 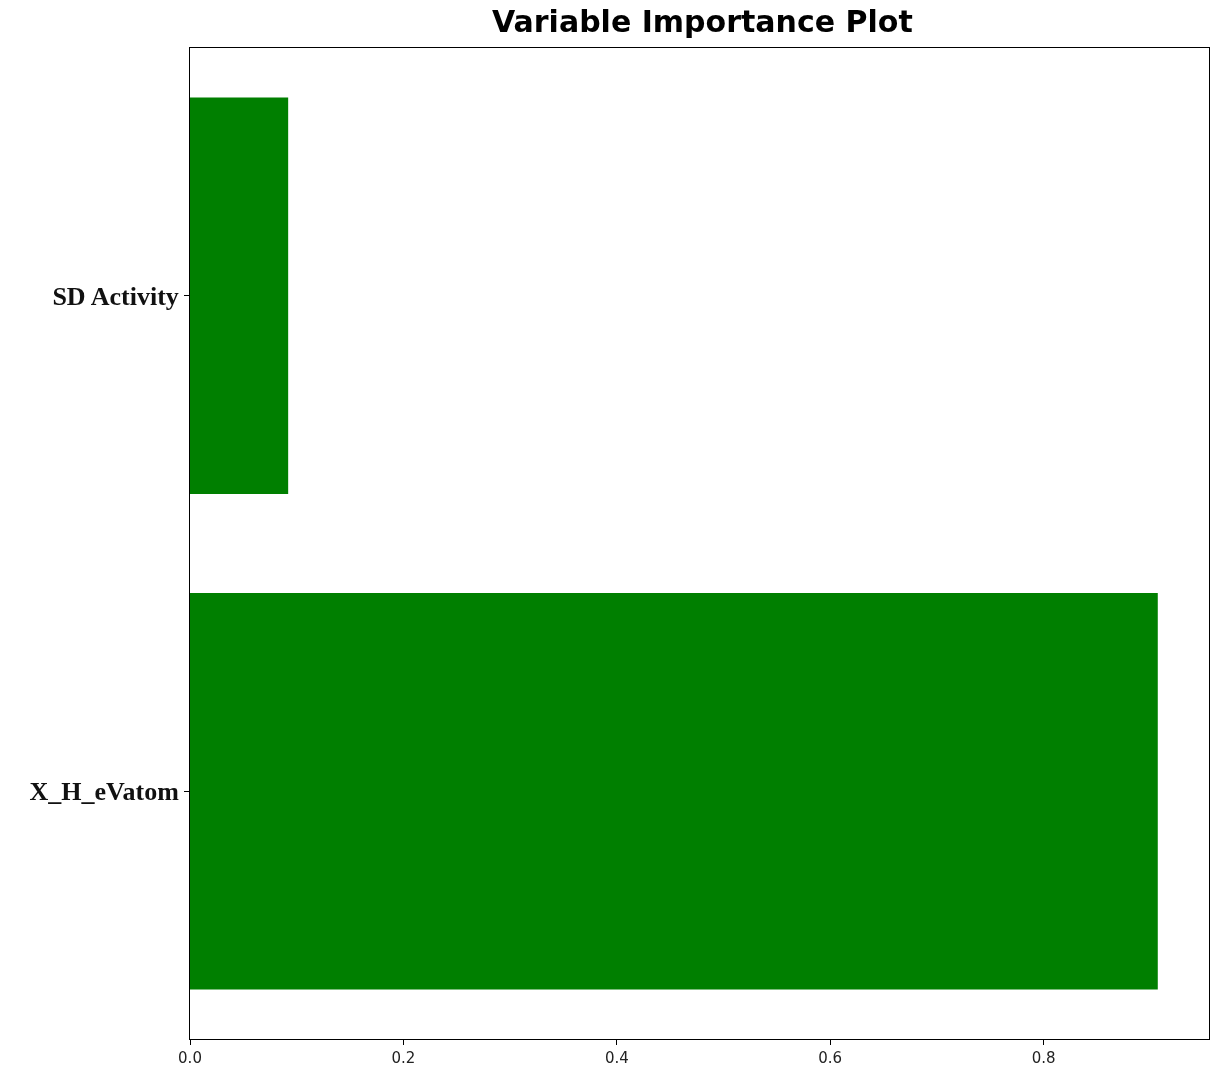 I want to click on chart-title: Variable Importance Plot, so click(x=702, y=21).